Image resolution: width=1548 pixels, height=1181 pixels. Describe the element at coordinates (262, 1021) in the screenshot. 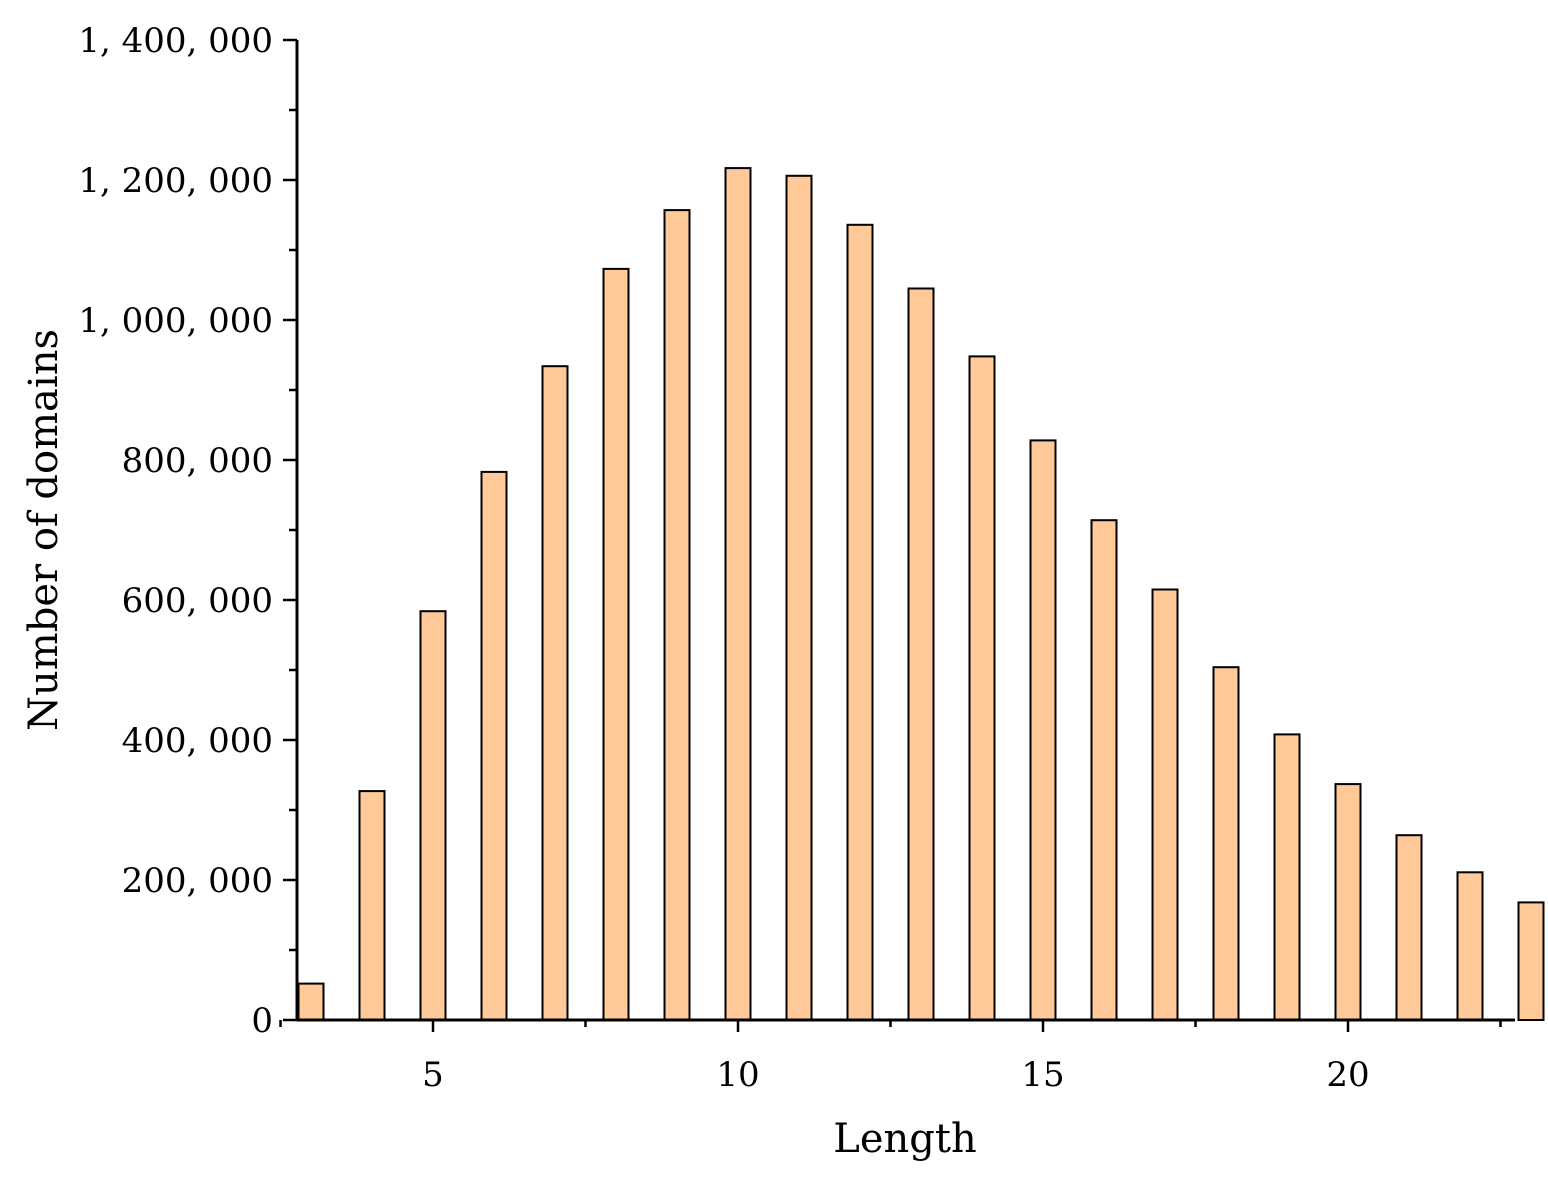

I see `y-tick-label: 0` at that location.